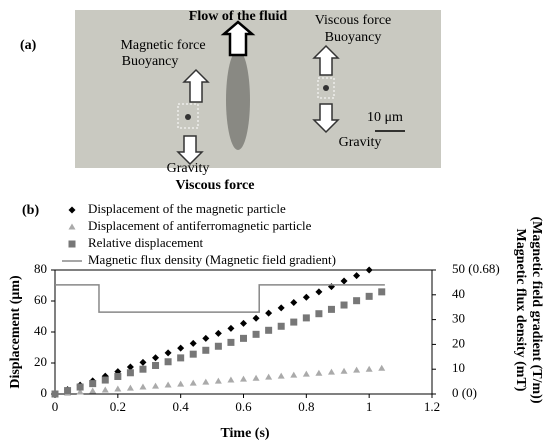 The width and height of the screenshot is (546, 448). I want to click on y2-tick-label: 30, so click(458, 318).